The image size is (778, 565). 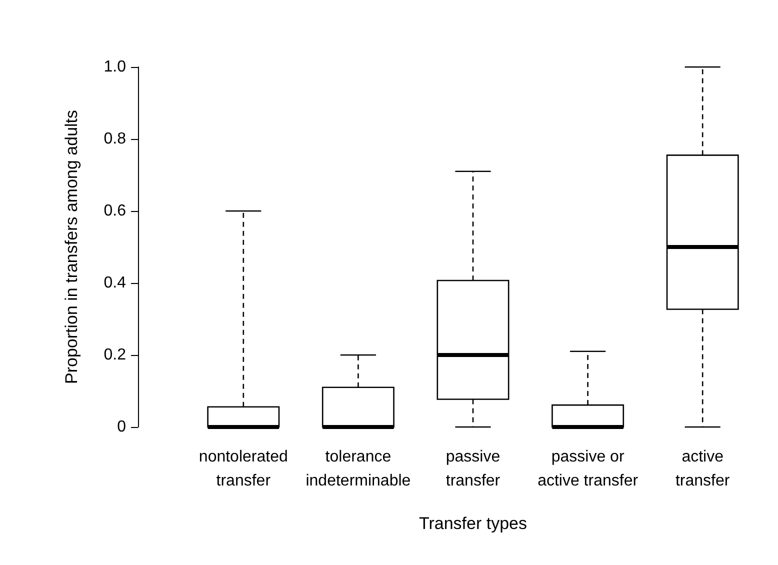 I want to click on y-axis-title: Proportion in transfers among adults, so click(x=71, y=247).